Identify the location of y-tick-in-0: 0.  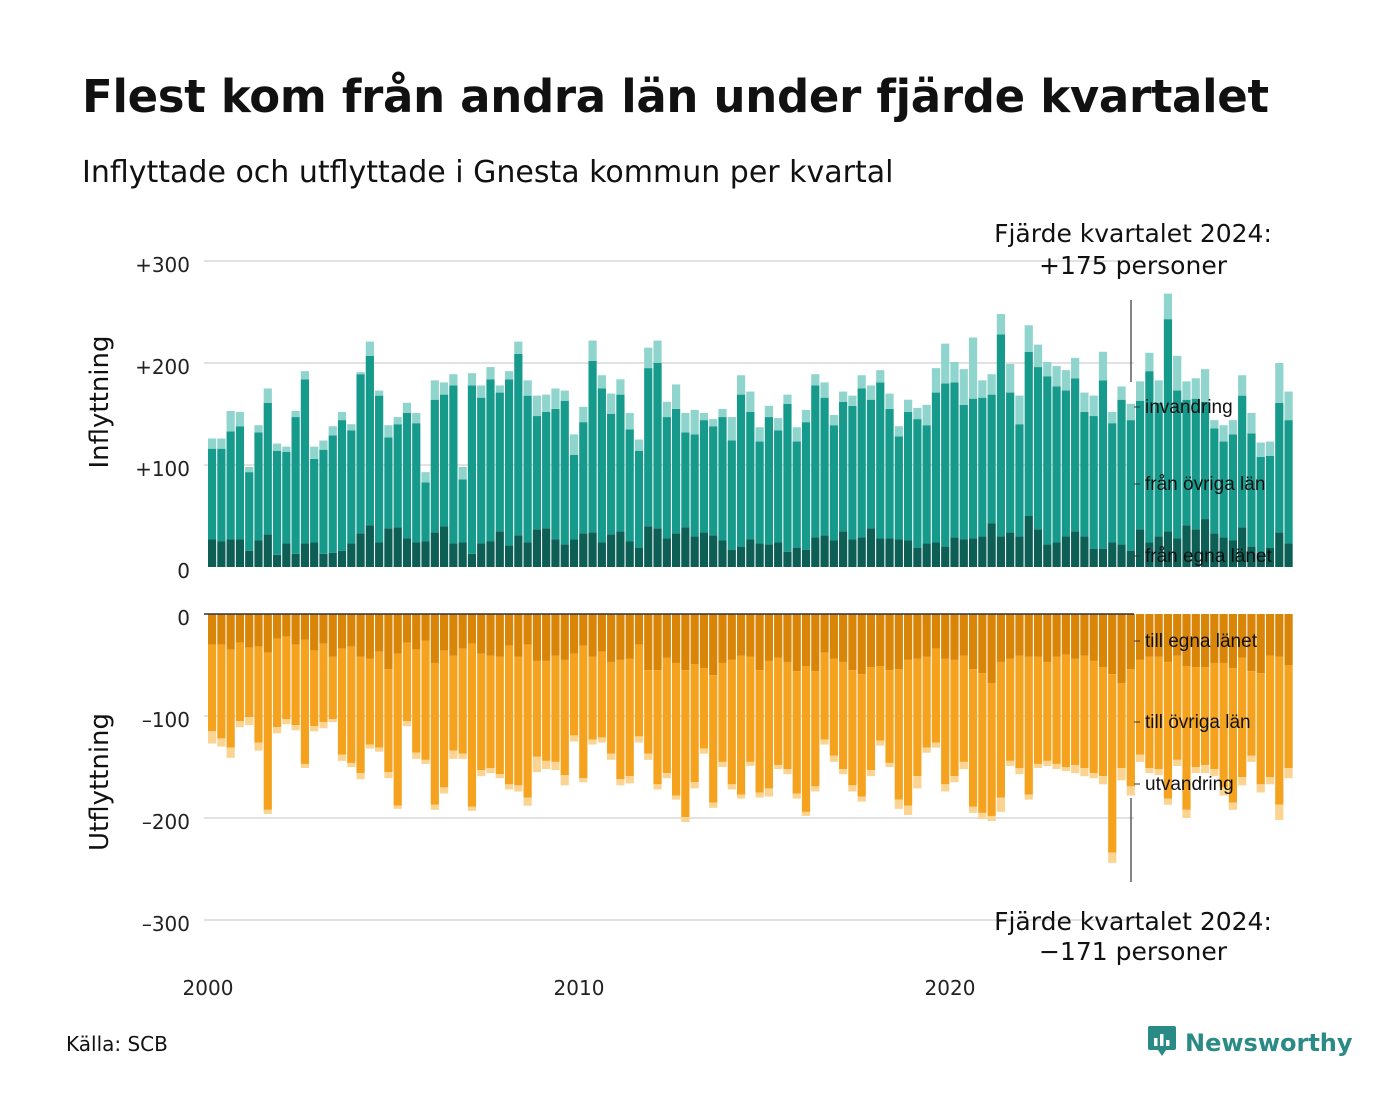
(183, 571).